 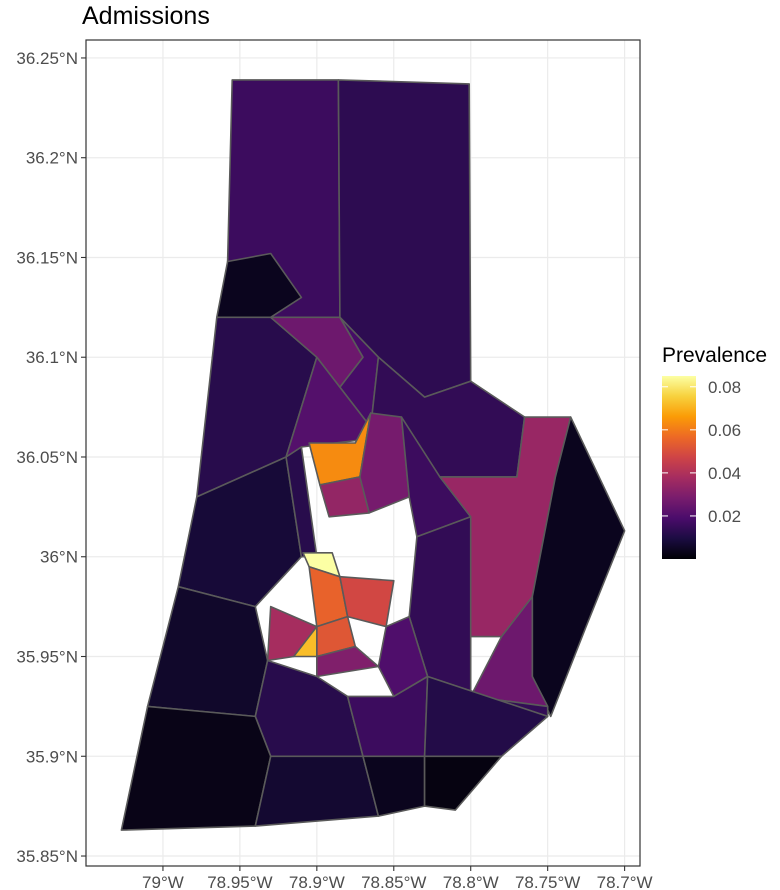 I want to click on legend-colorbar, so click(x=679, y=467).